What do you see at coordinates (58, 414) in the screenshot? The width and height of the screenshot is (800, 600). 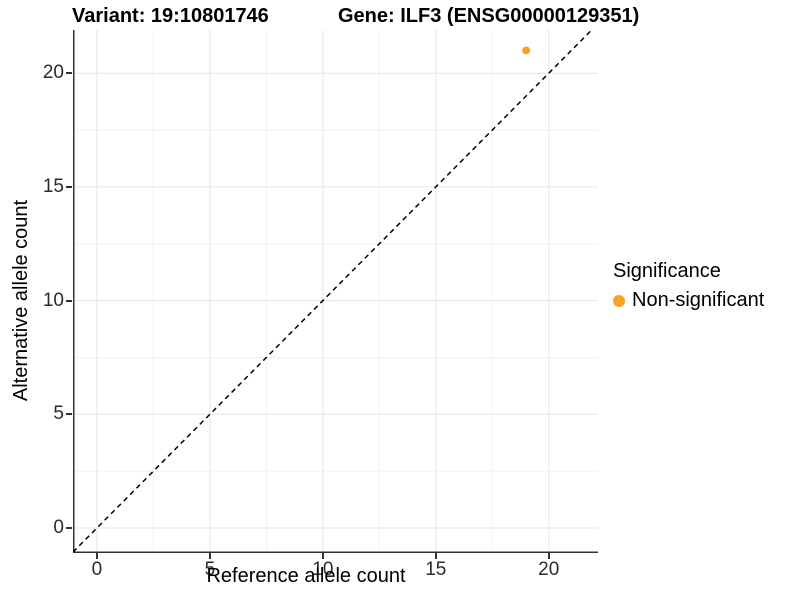 I see `y-tick-label: 5` at bounding box center [58, 414].